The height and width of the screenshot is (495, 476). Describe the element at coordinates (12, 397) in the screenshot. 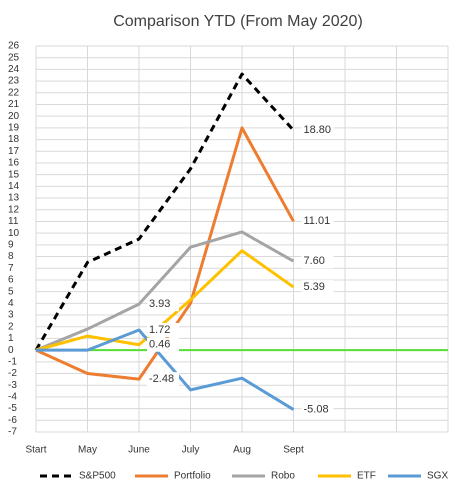

I see `y-tick-label: -4` at that location.